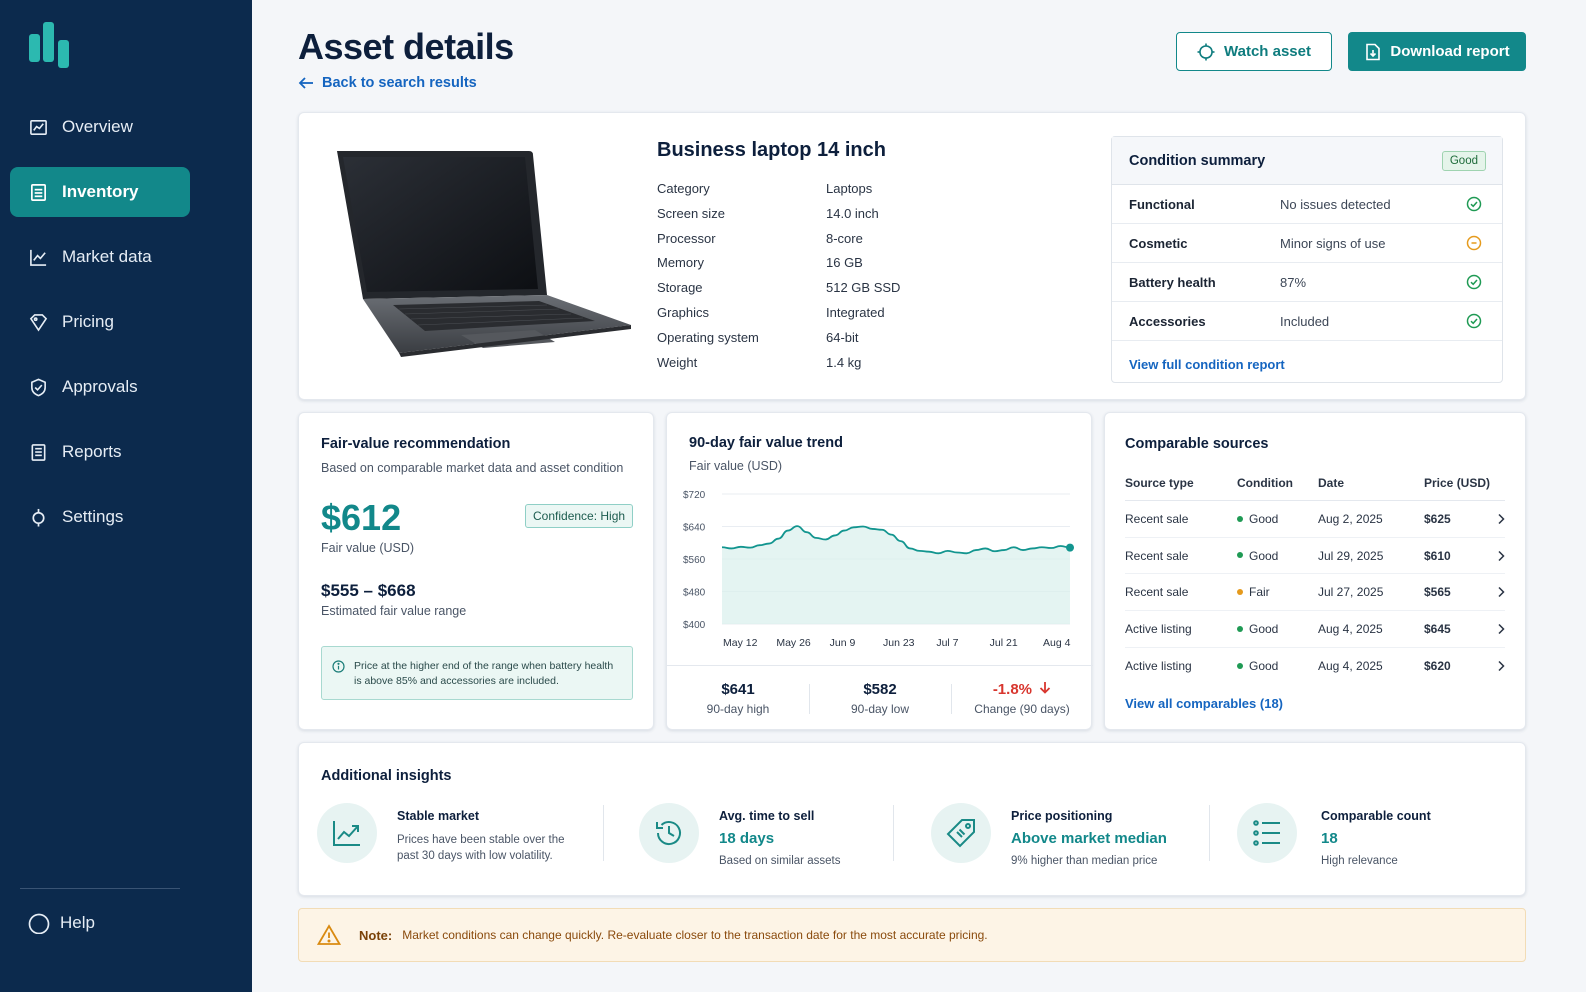 Image resolution: width=1586 pixels, height=992 pixels. I want to click on column-header: Source type, so click(1159, 482).